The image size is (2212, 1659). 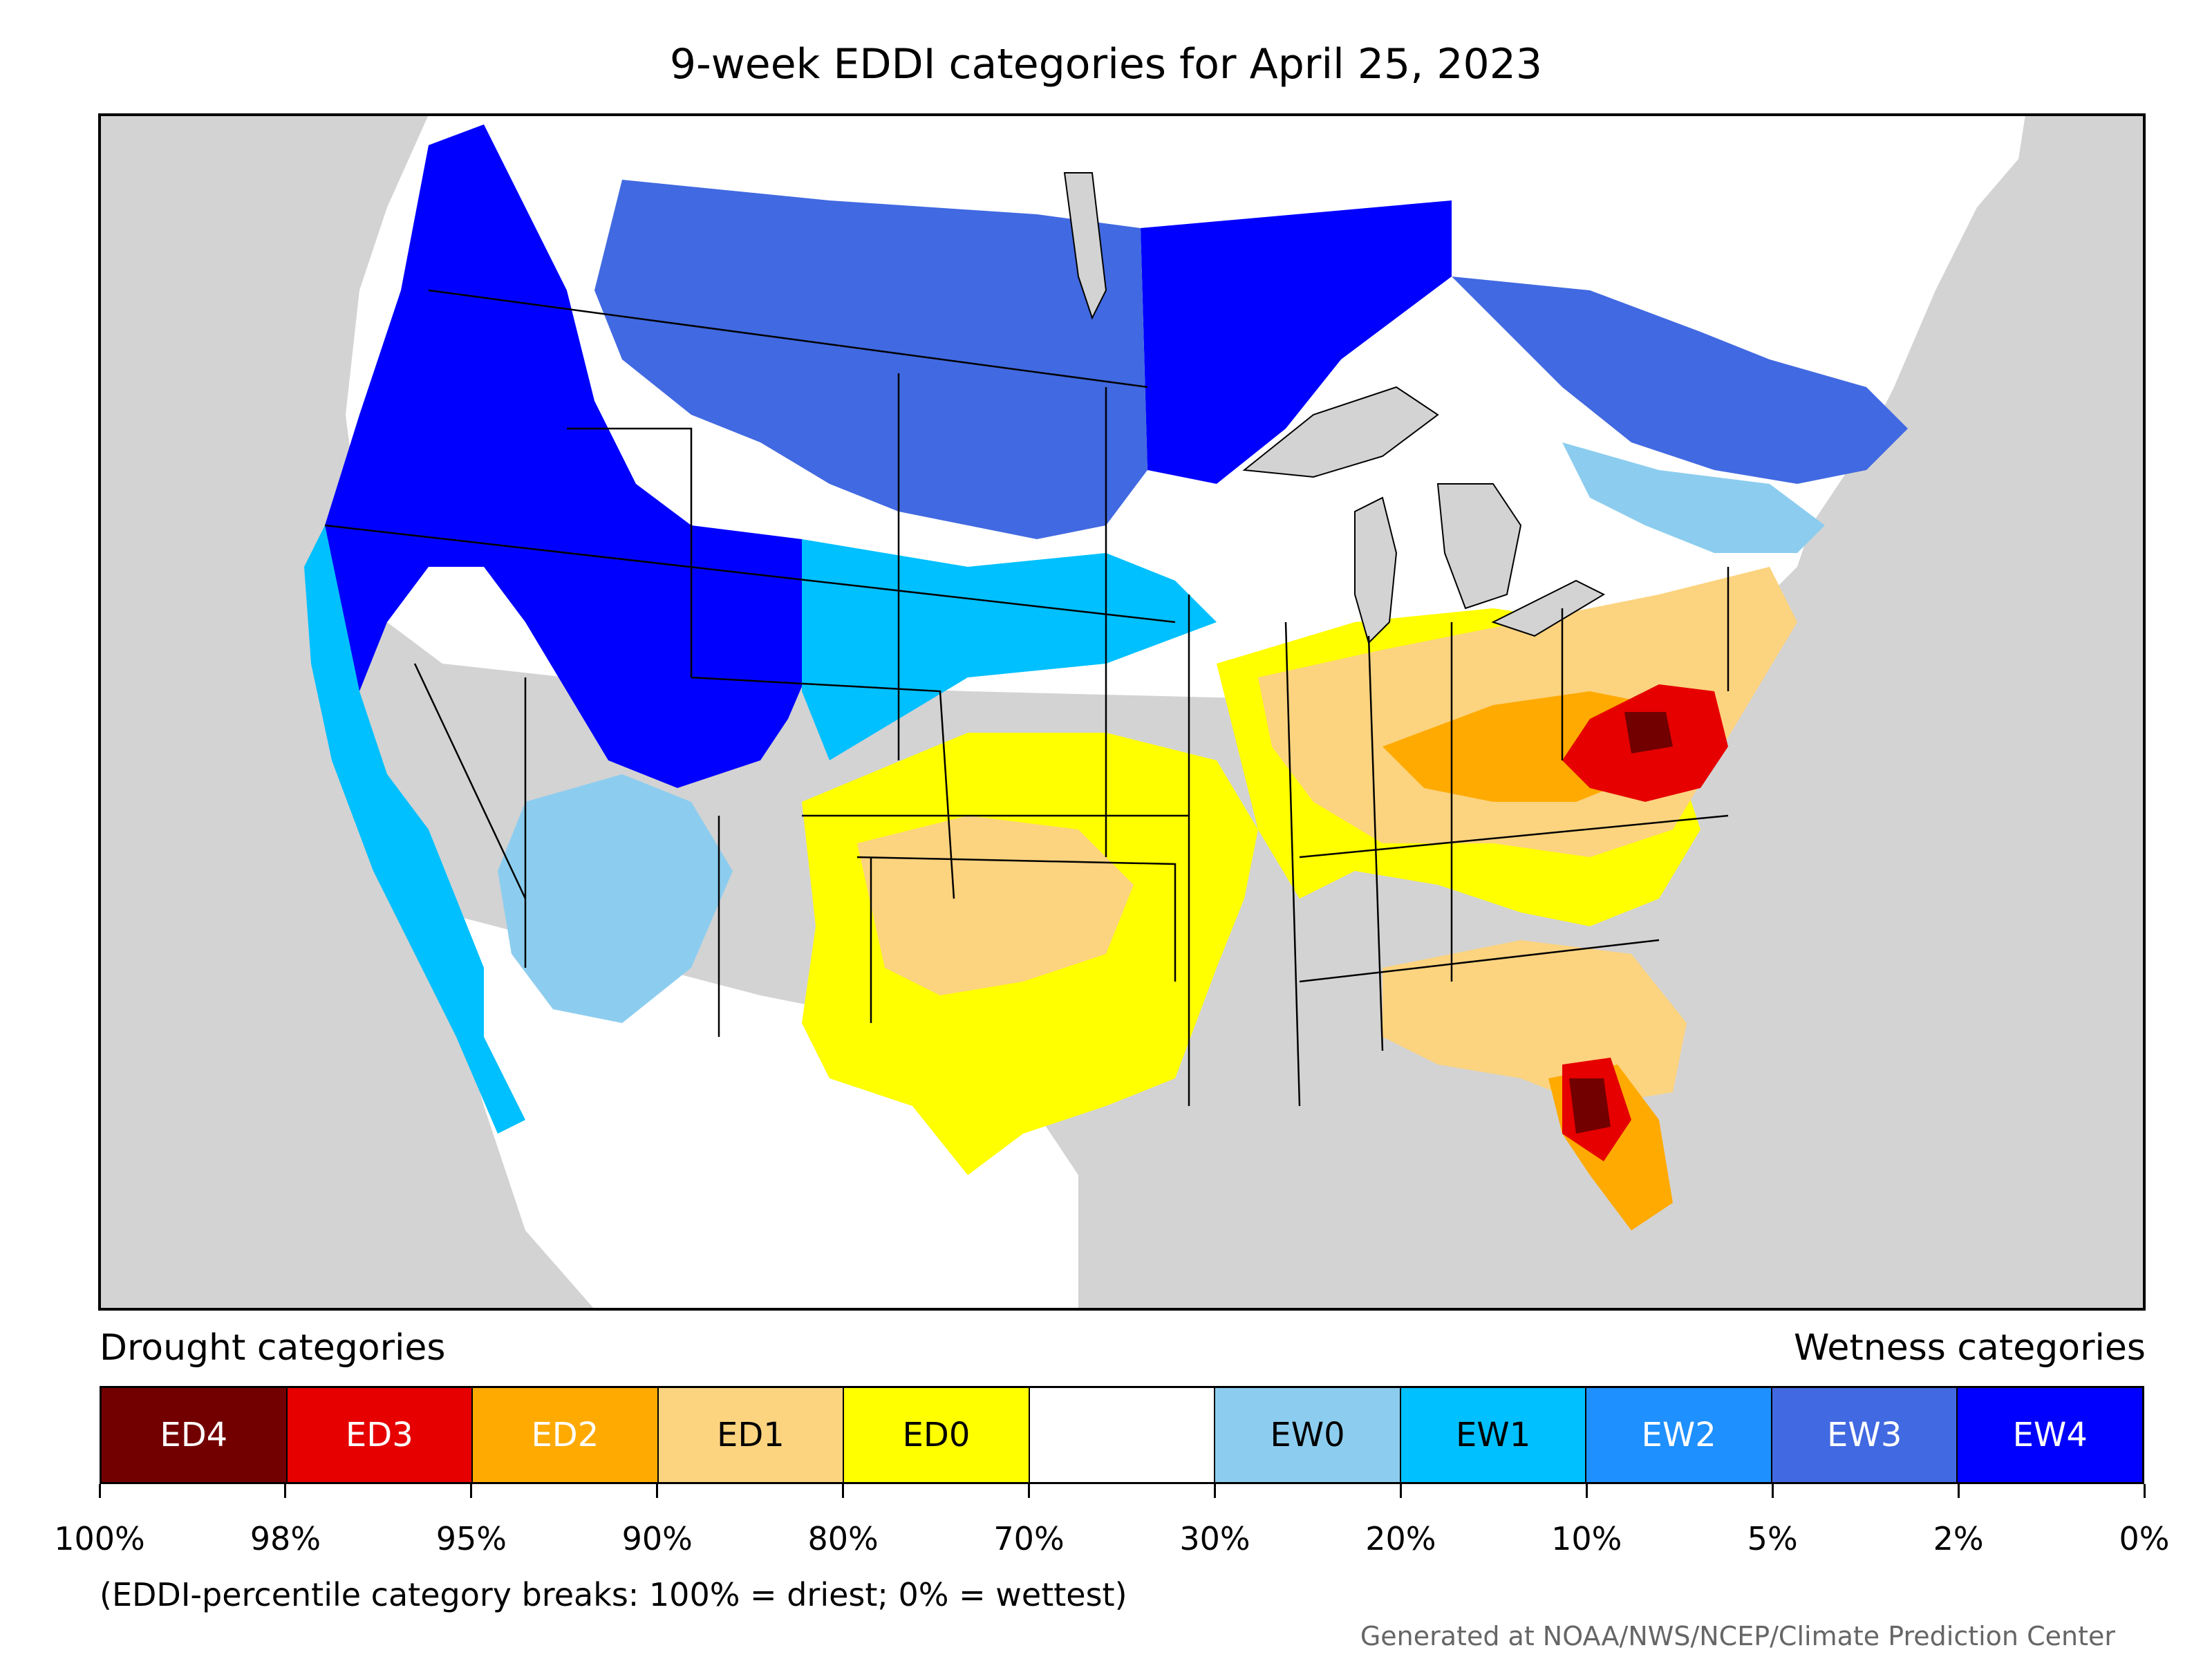 I want to click on colorbar-tick-label: 100%, so click(x=99, y=1539).